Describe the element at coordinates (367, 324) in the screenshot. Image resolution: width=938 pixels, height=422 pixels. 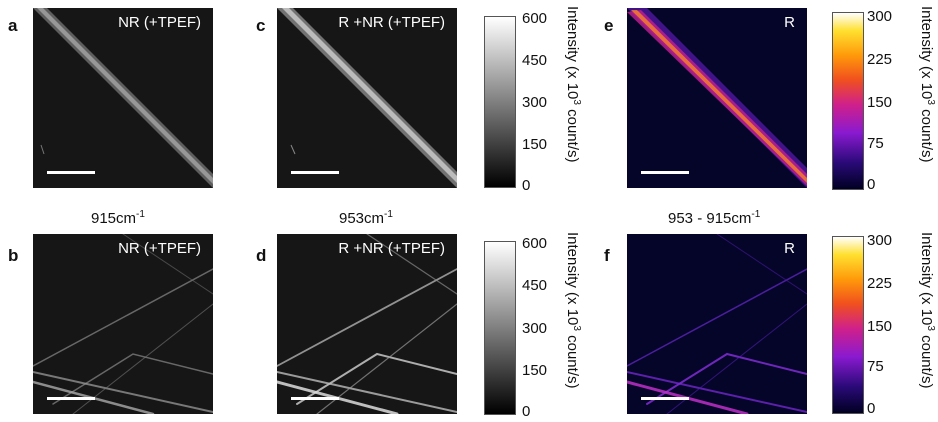
I see `panel-d-image: R +NR (+TPEF)` at that location.